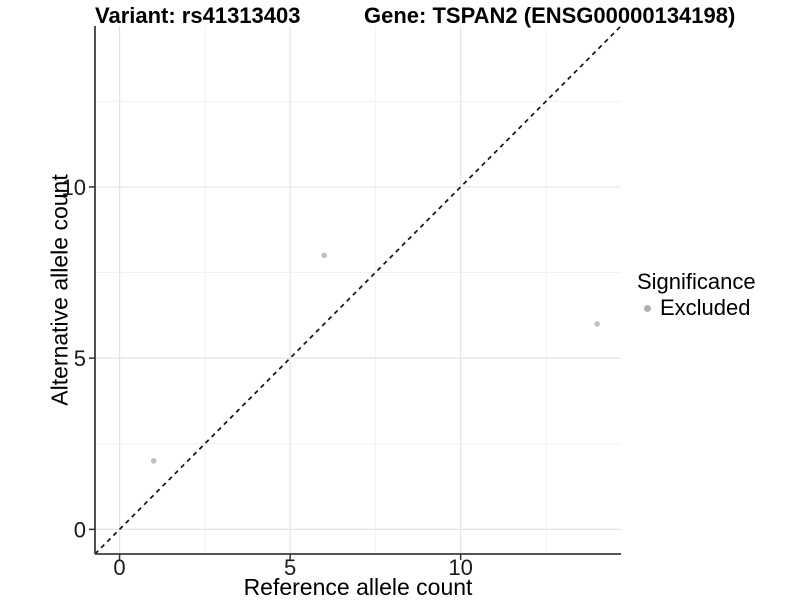  What do you see at coordinates (80, 358) in the screenshot?
I see `y-tick-label: 5` at bounding box center [80, 358].